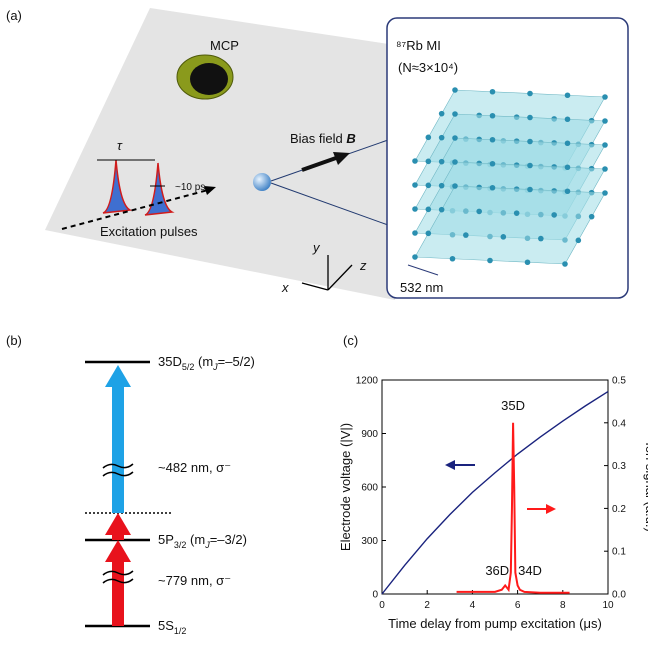 This screenshot has width=648, height=648. What do you see at coordinates (262, 182) in the screenshot?
I see `cloud` at bounding box center [262, 182].